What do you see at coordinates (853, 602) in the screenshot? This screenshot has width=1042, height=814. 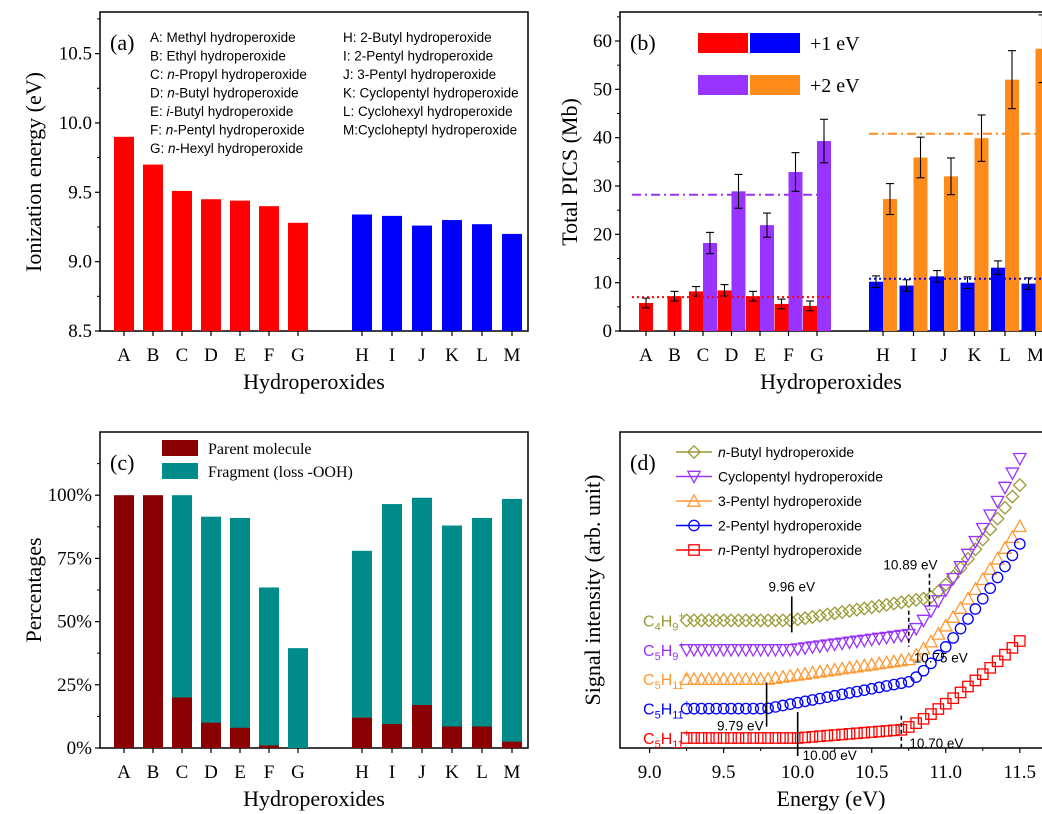 I see `series-tri_up` at bounding box center [853, 602].